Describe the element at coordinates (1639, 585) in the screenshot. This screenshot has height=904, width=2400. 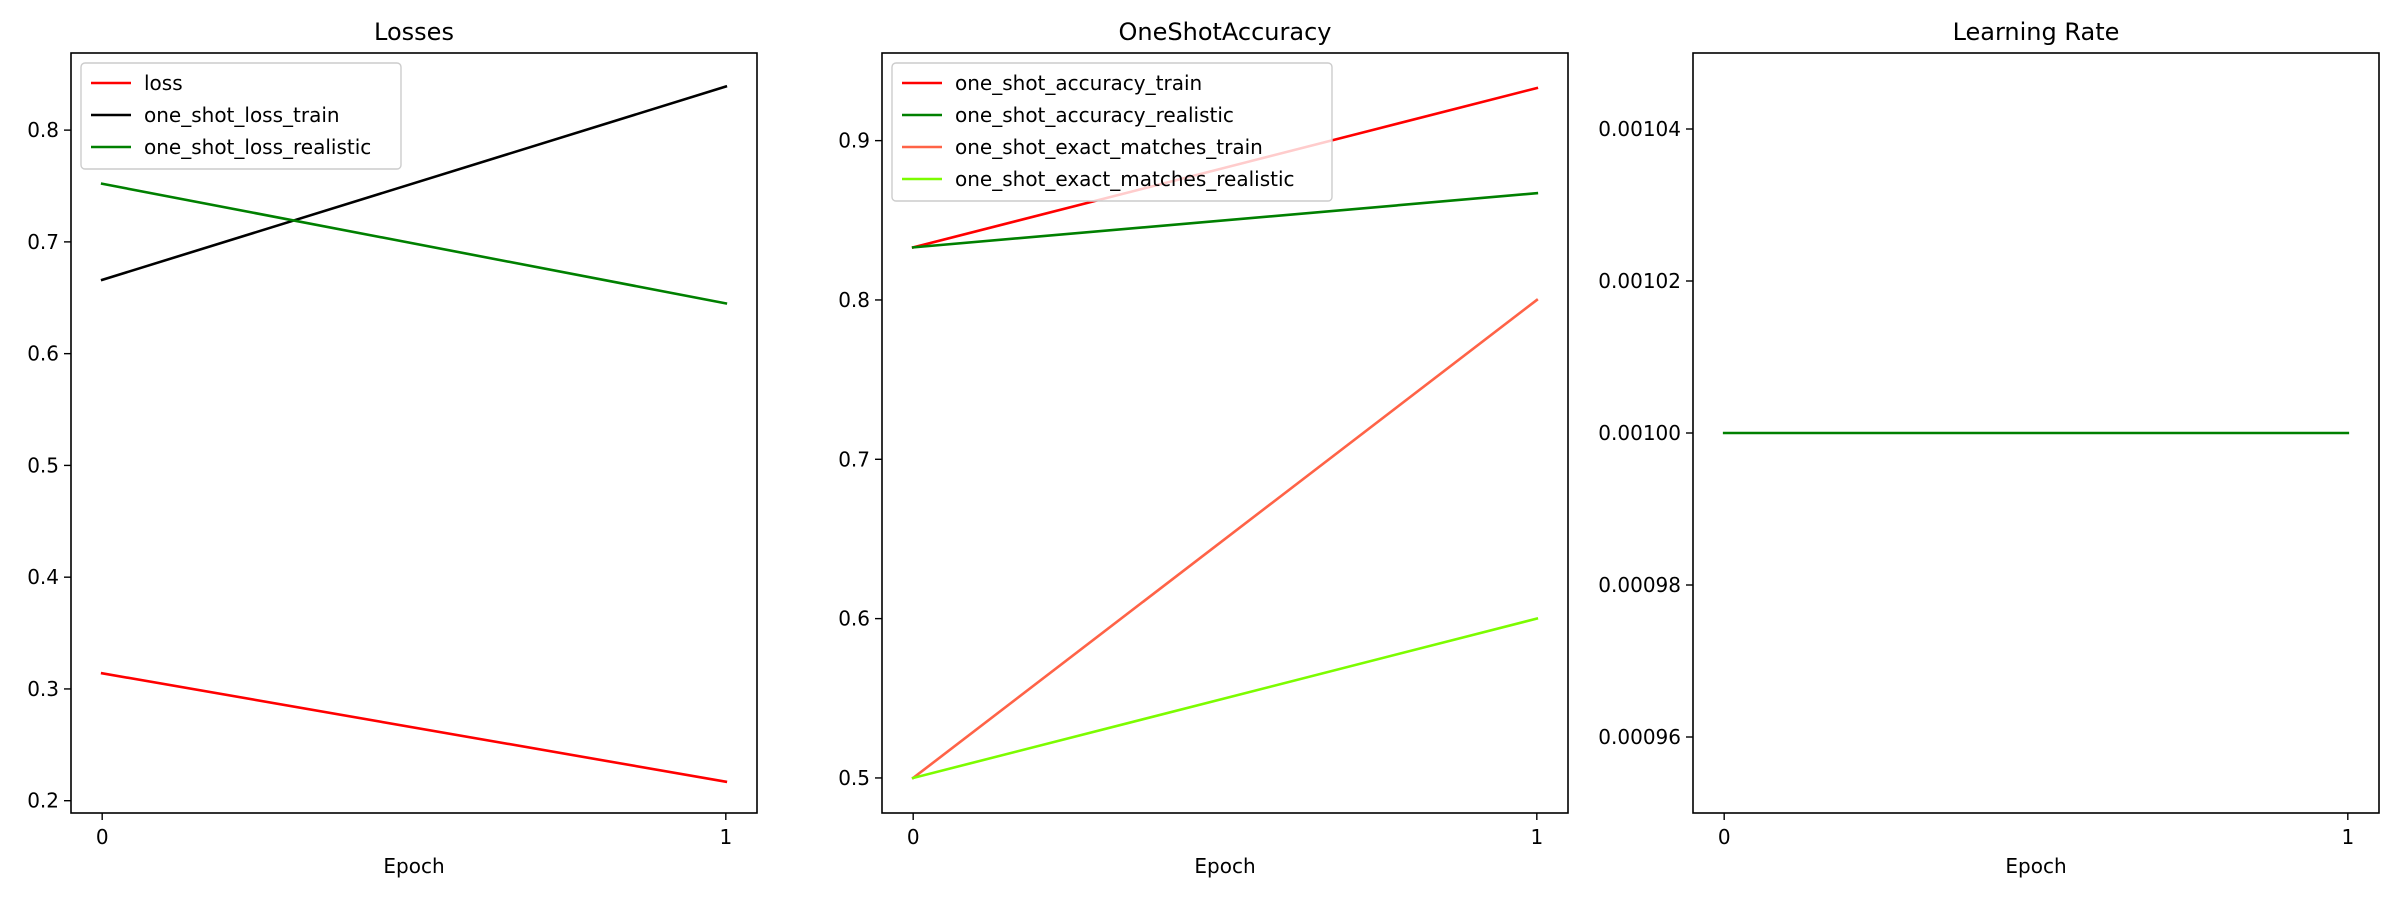
I see `y-tick-label: 0.00098` at that location.